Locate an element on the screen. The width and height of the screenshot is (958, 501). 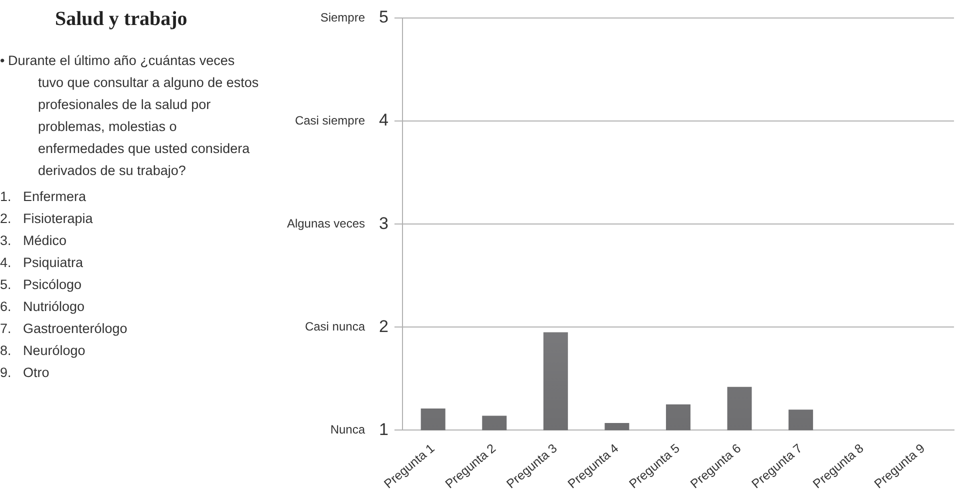
text: Algunas veces is located at coordinates (325, 223).